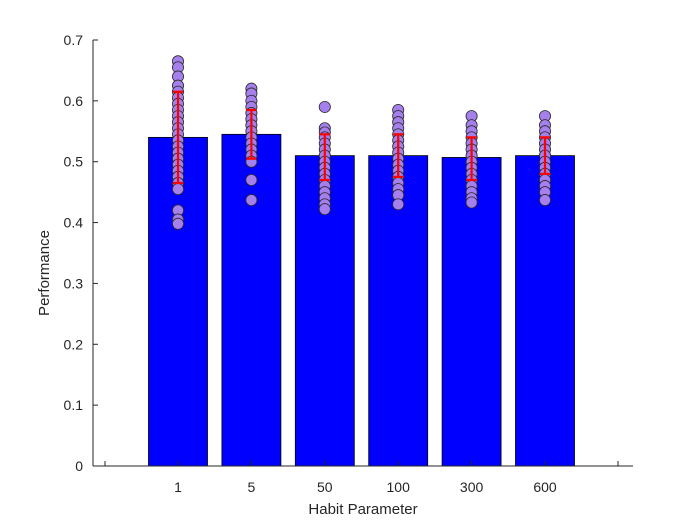  Describe the element at coordinates (74, 40) in the screenshot. I see `y-tick-label: 0.7` at that location.